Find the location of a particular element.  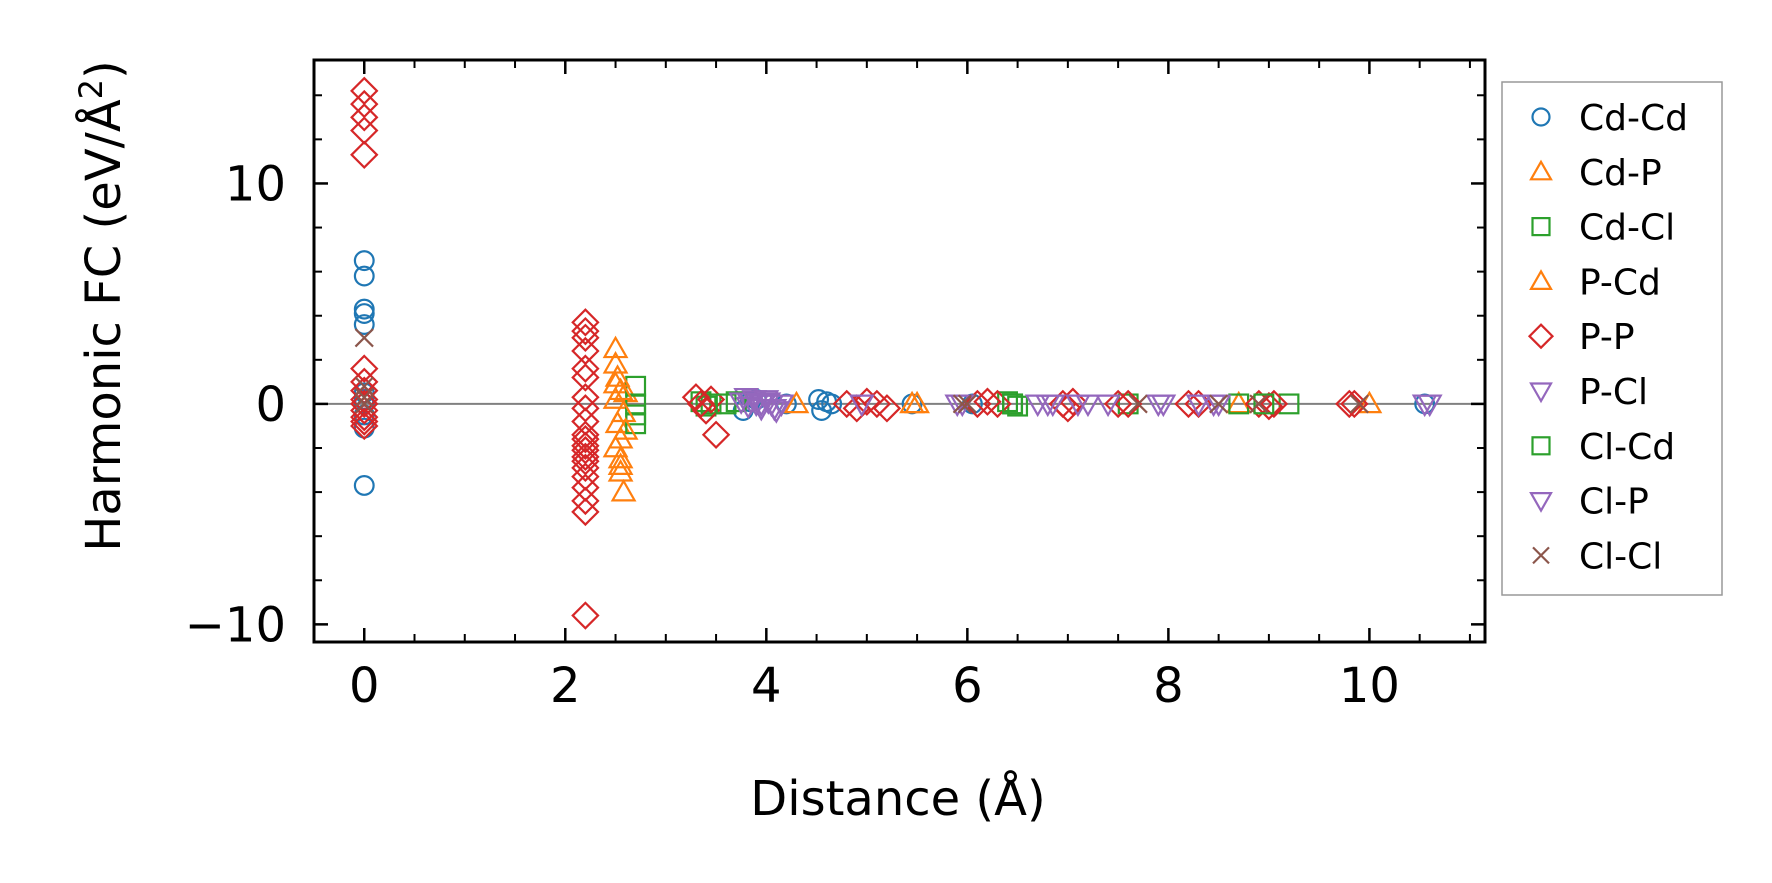

legend-marker-cl-p is located at coordinates (1541, 502).